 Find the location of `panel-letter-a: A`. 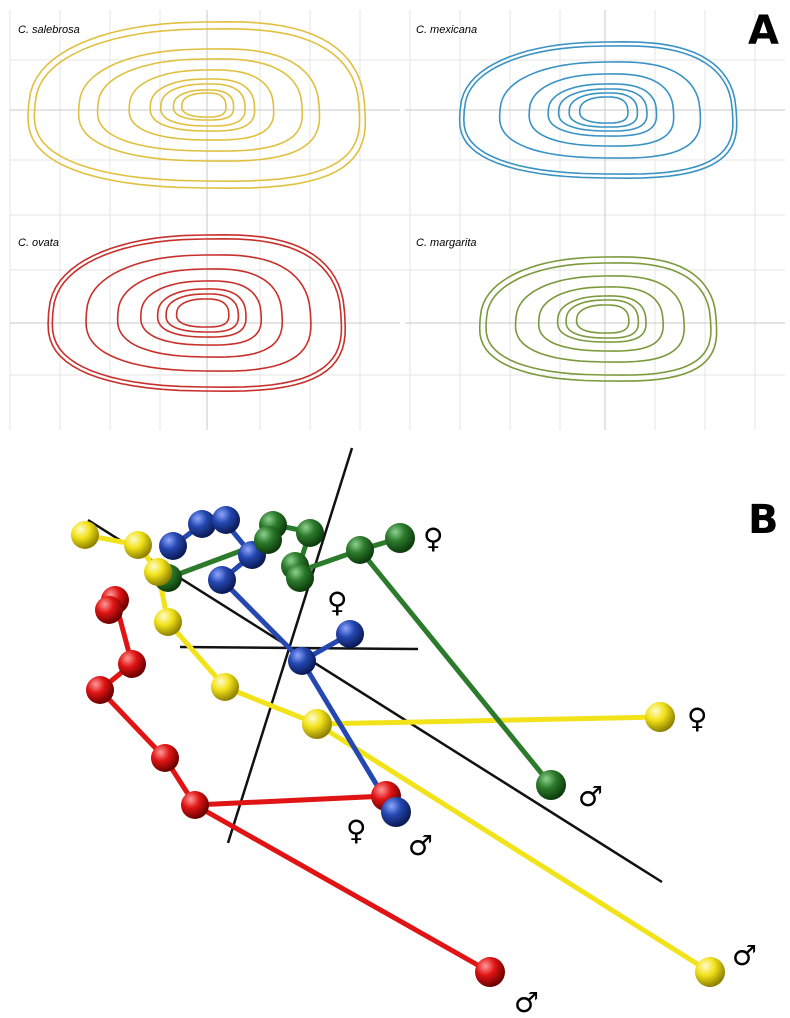

panel-letter-a: A is located at coordinates (763, 31).